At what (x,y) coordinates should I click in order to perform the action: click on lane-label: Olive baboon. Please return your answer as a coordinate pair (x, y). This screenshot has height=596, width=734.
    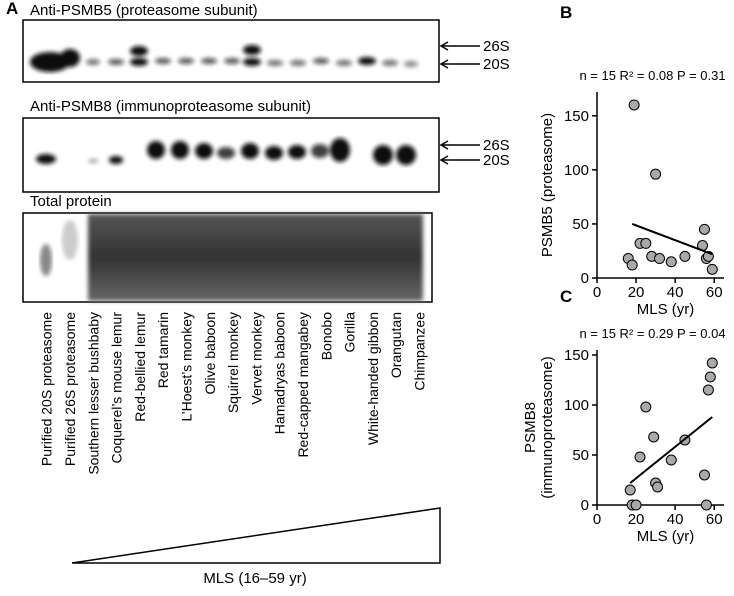
    Looking at the image, I should click on (210, 353).